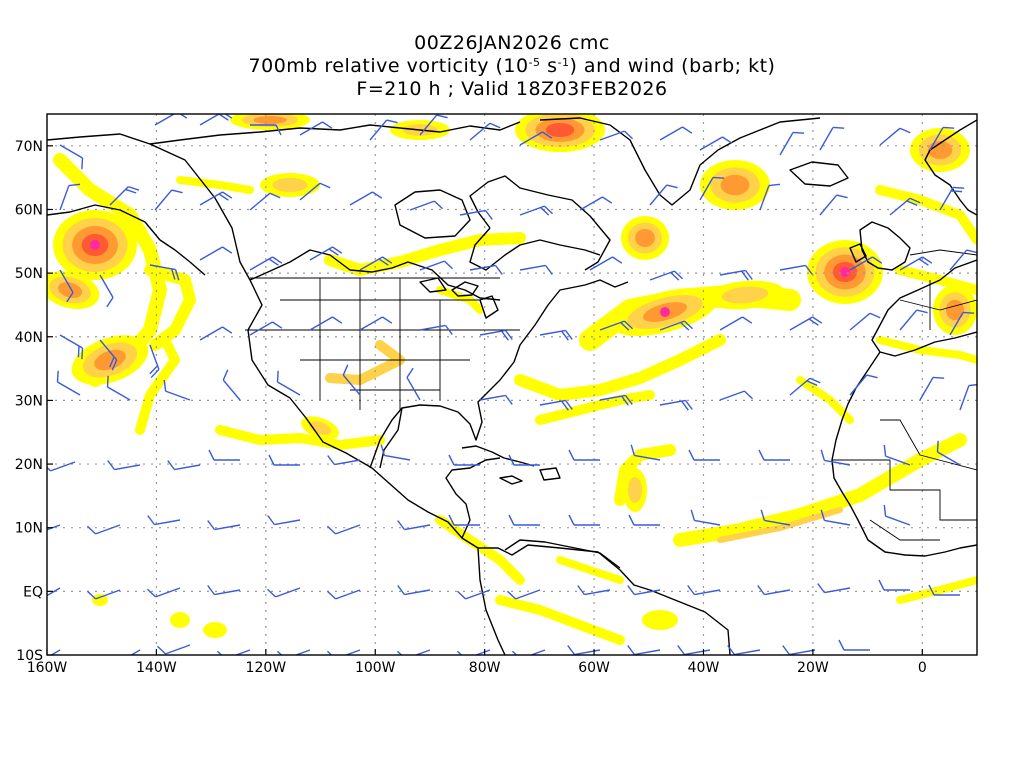 The height and width of the screenshot is (768, 1024). What do you see at coordinates (29, 465) in the screenshot?
I see `latitude-label: 20N` at bounding box center [29, 465].